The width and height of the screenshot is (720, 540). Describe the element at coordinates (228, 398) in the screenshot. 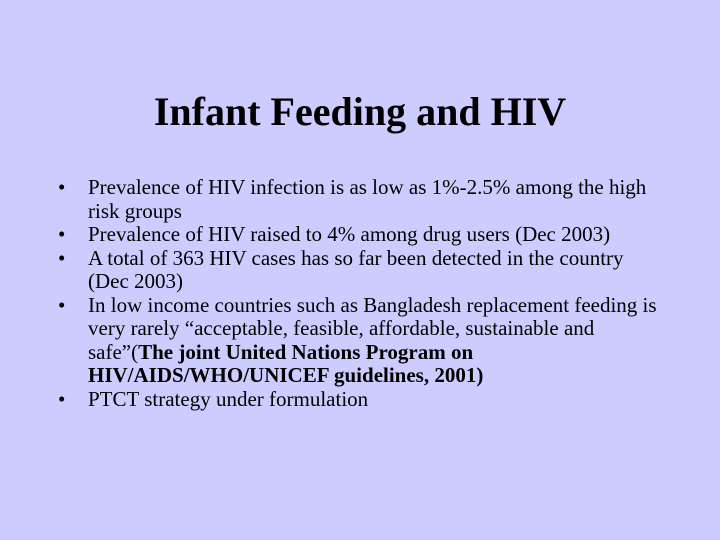

I see `bullet-text: PTCT strategy under formulation` at that location.